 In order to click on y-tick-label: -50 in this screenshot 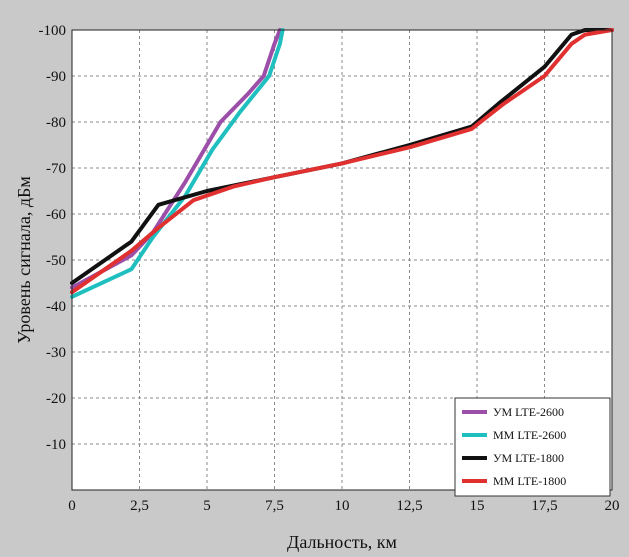, I will do `click(56, 261)`.